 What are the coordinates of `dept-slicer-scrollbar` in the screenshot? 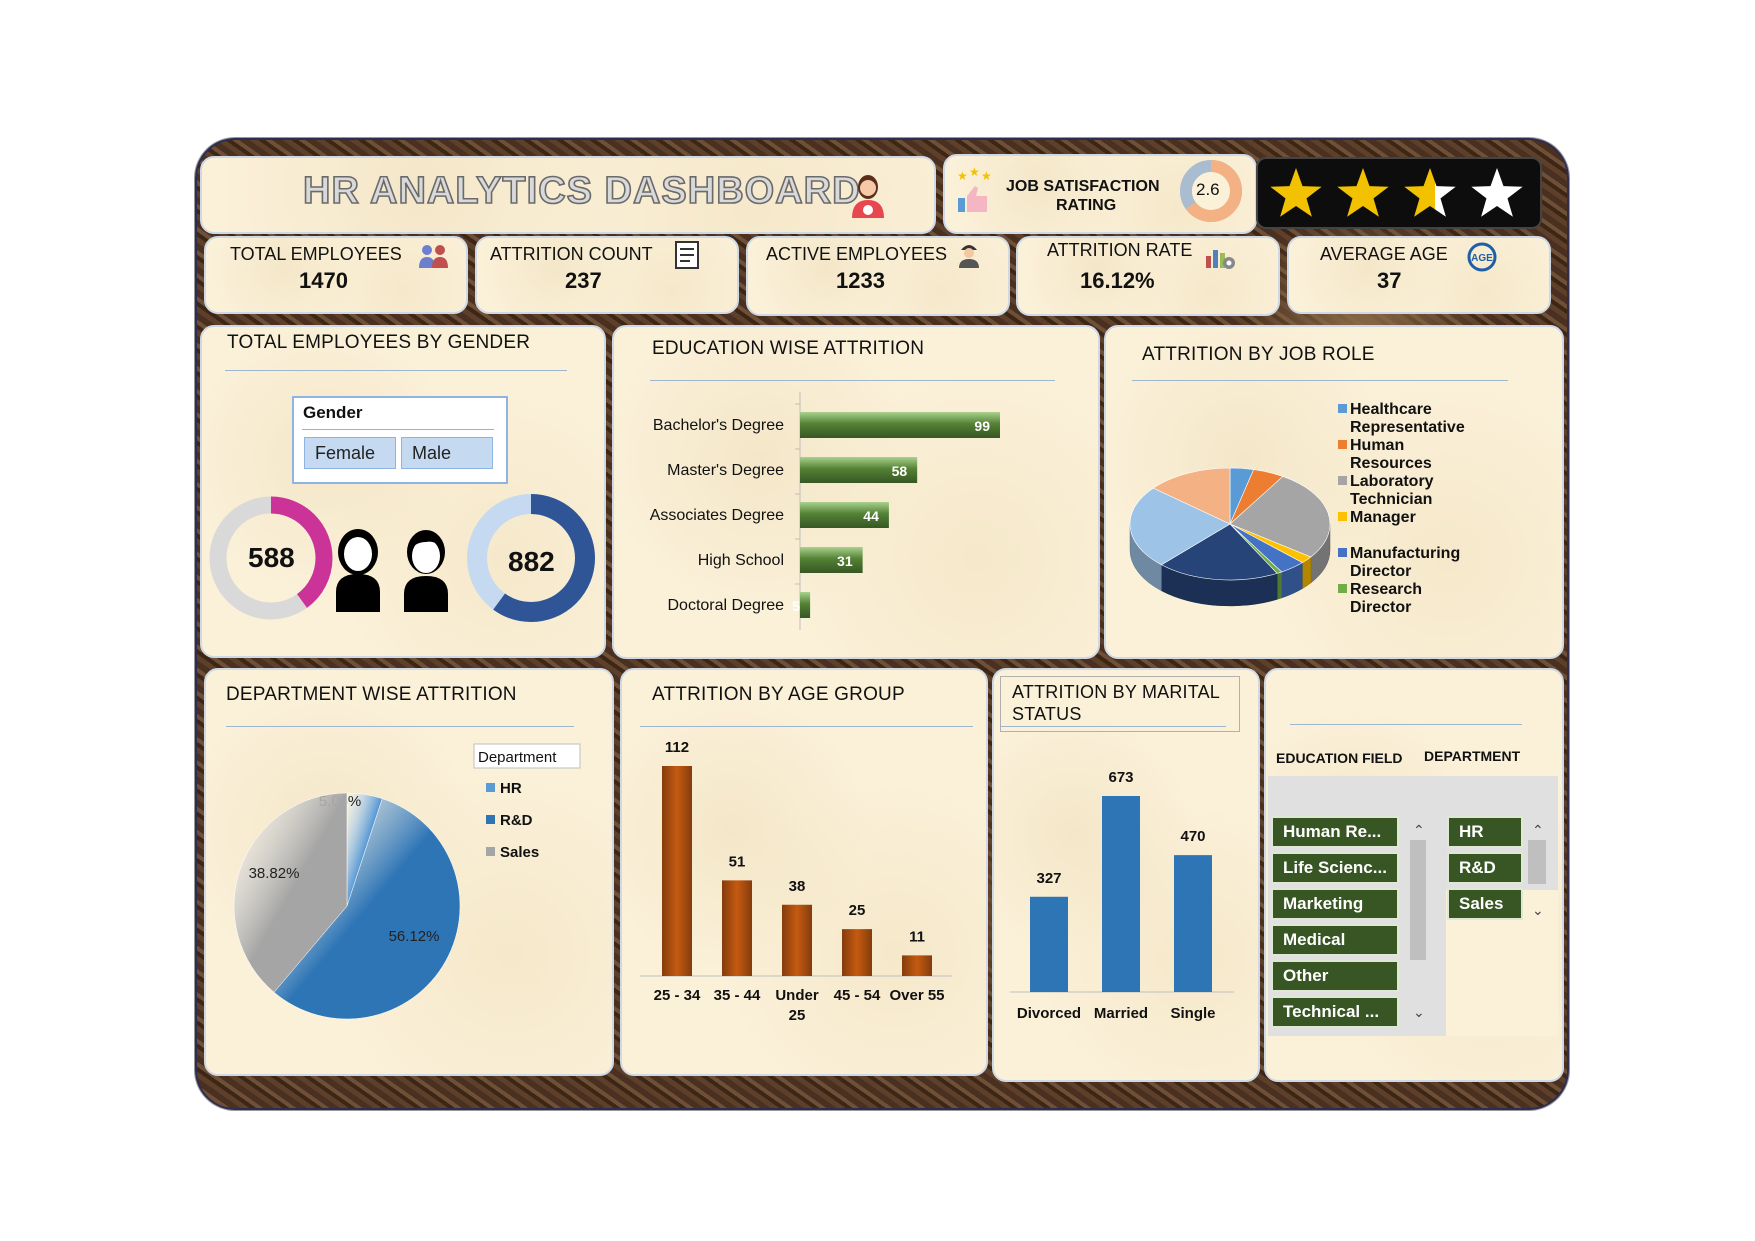 It's located at (1537, 862).